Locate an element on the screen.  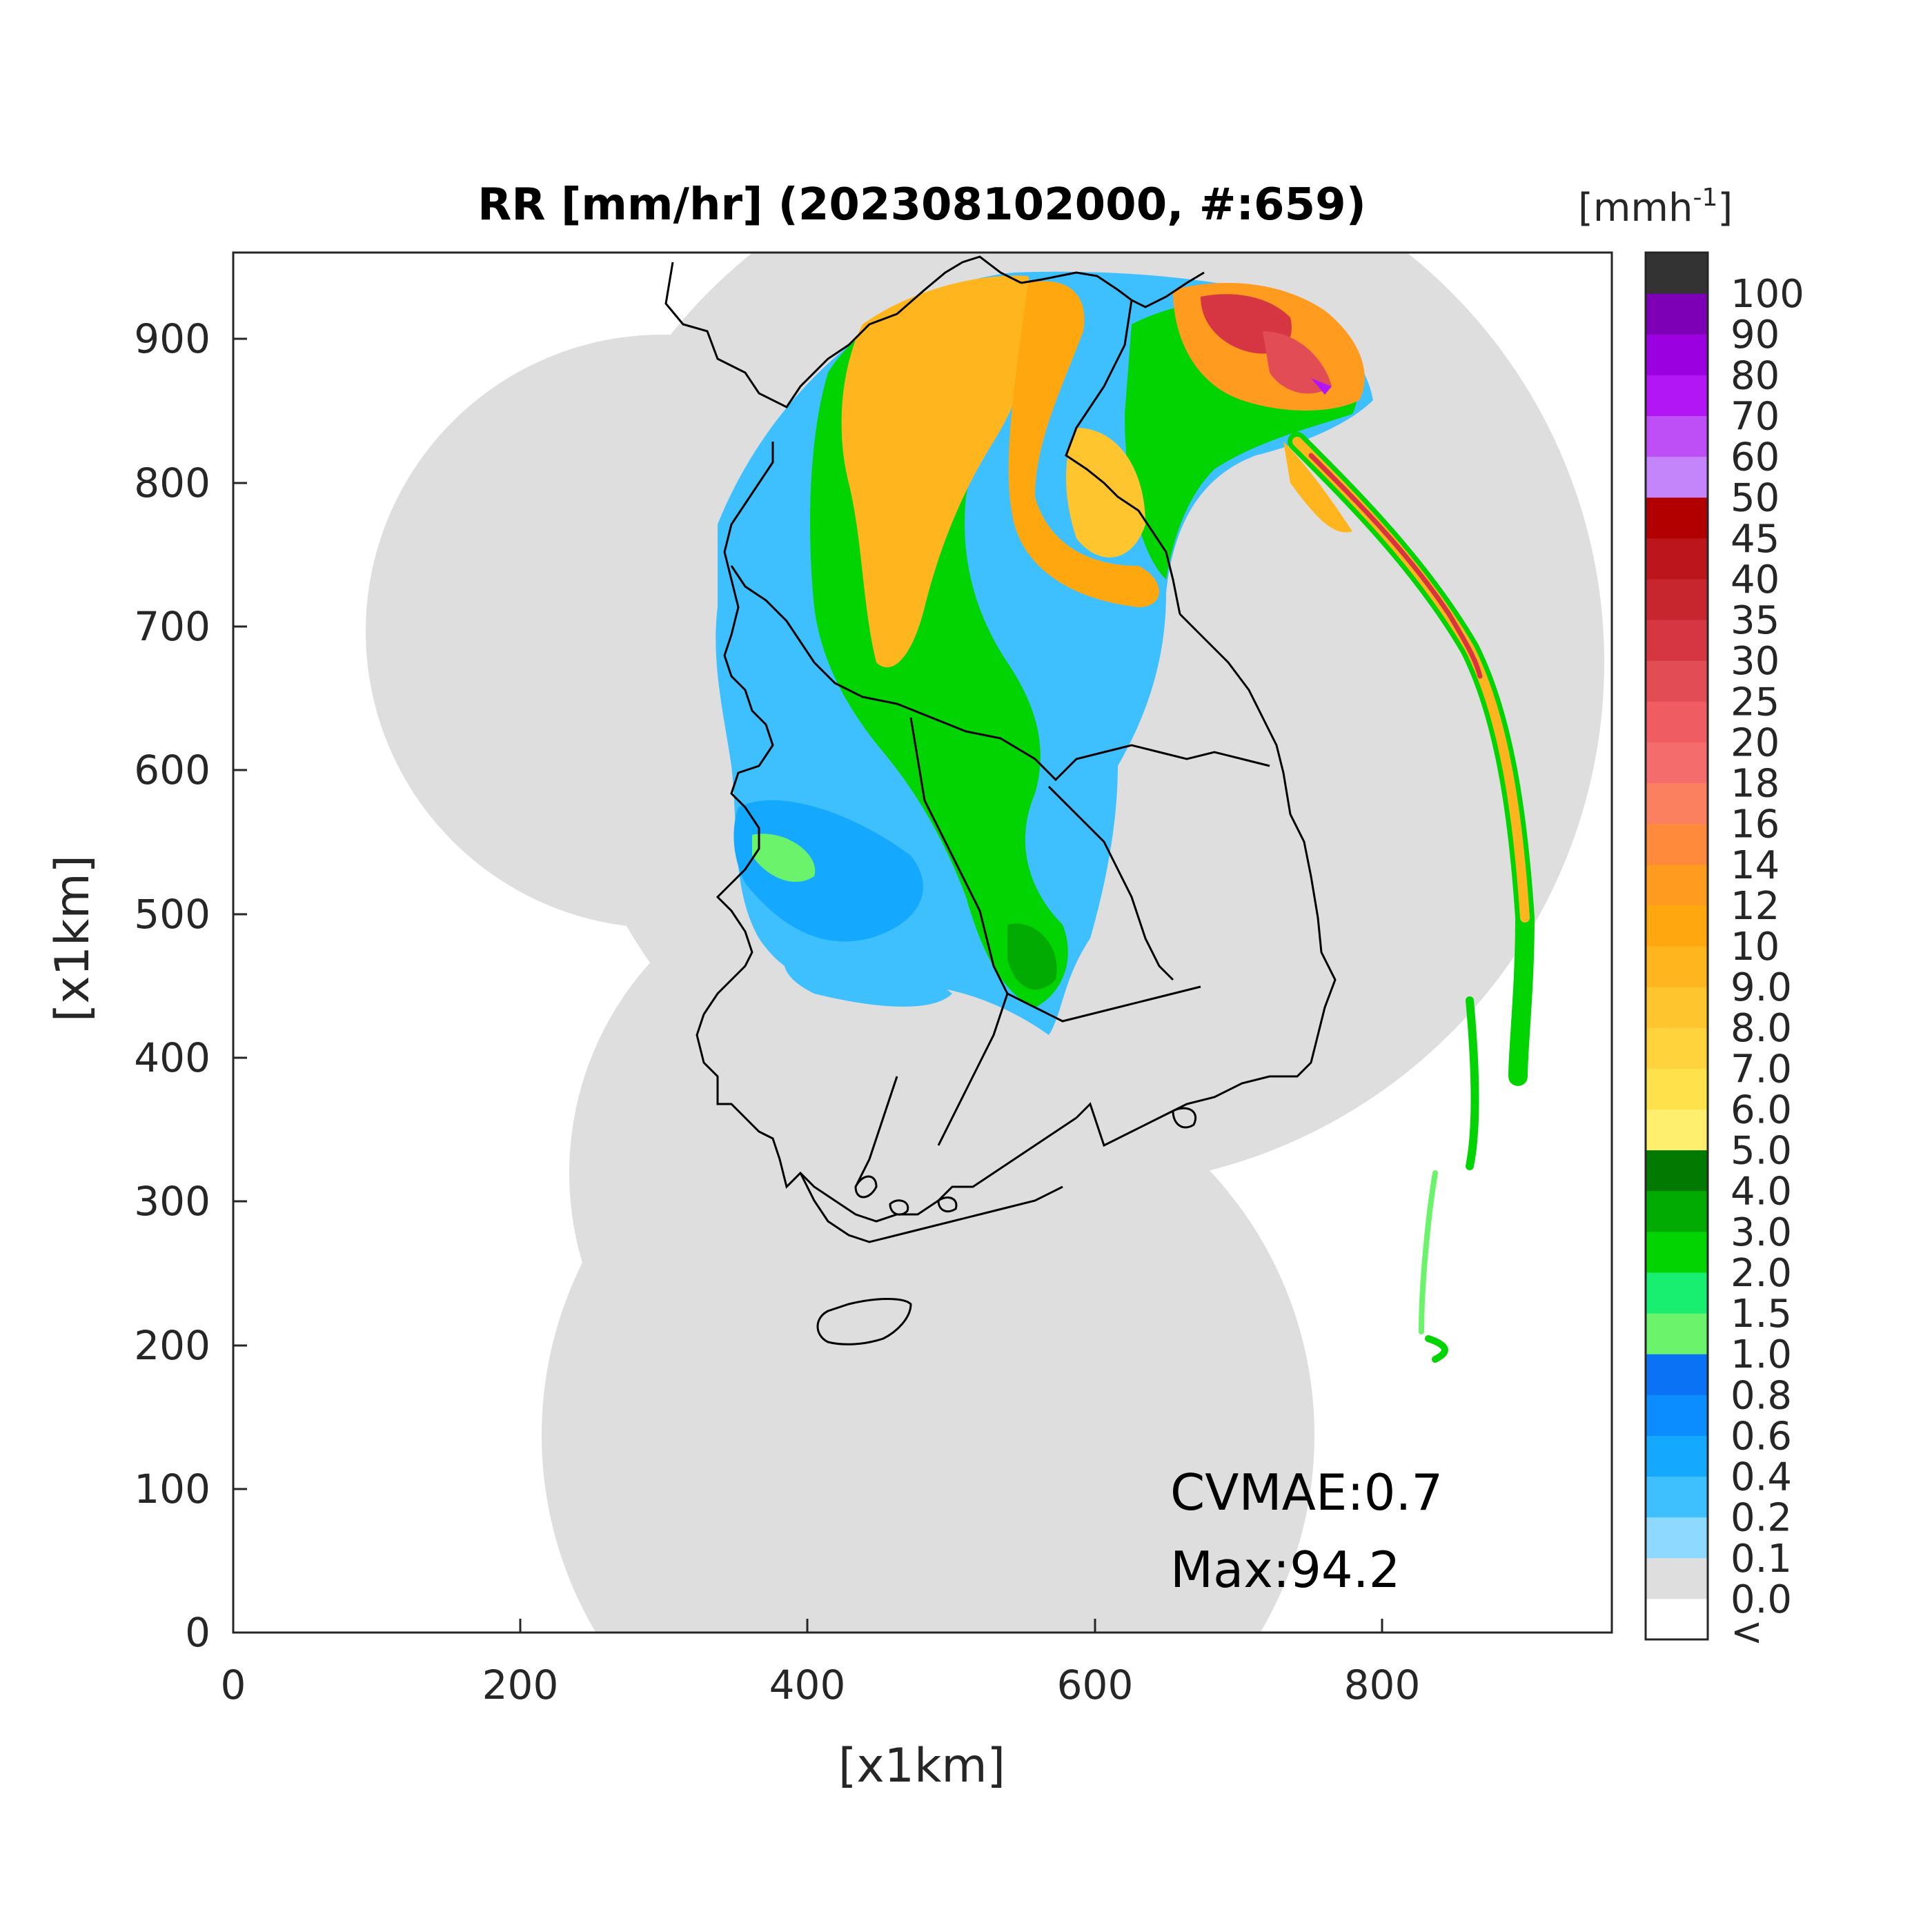
y-tick-label: 500 is located at coordinates (172, 914).